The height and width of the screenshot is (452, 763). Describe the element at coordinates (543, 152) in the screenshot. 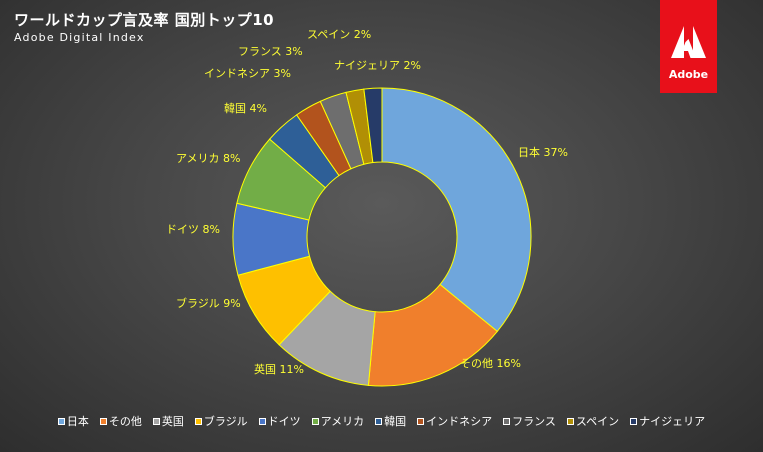

I see `data-label-0: 日本 37%` at that location.